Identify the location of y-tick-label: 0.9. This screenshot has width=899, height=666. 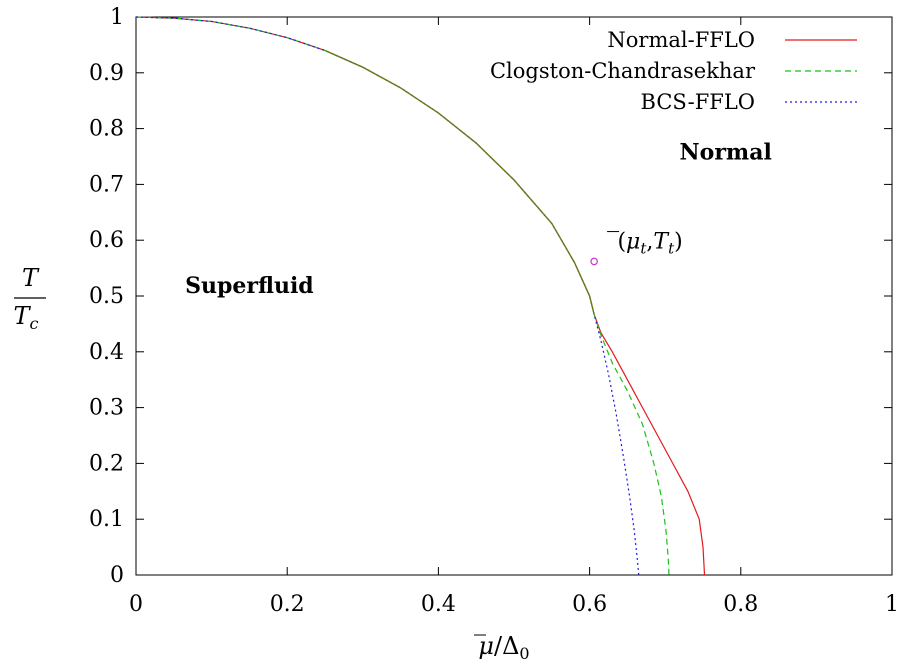
(106, 73).